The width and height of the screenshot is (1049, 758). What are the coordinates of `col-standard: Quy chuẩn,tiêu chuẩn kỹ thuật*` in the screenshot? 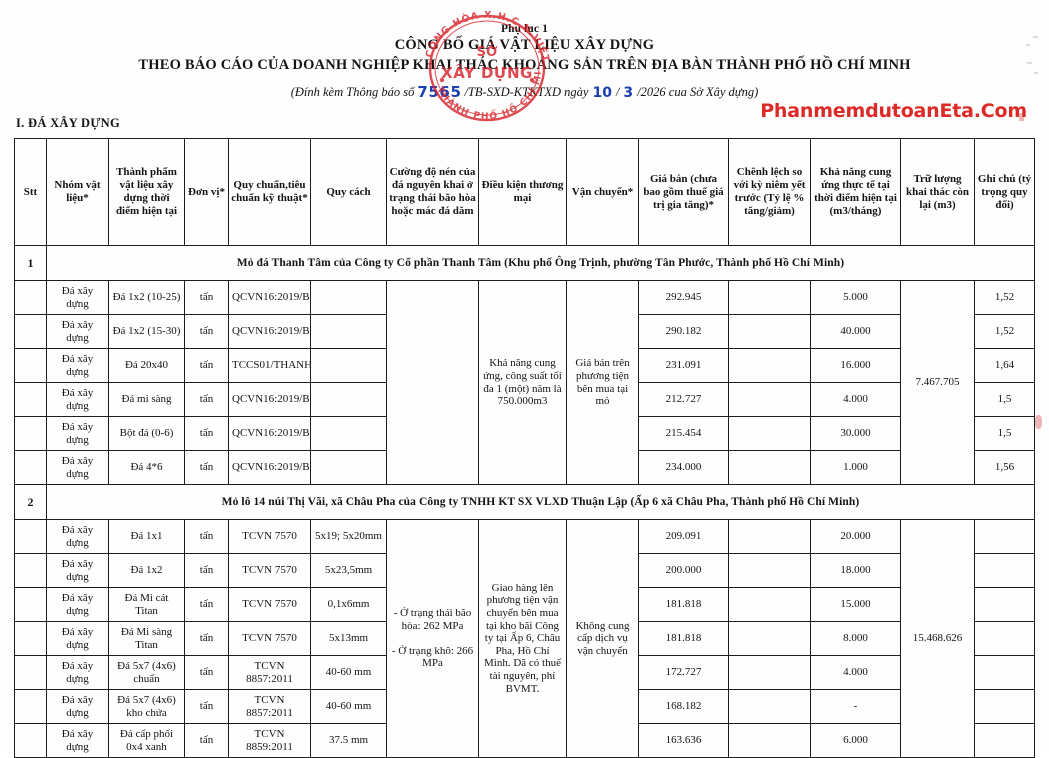 It's located at (269, 192).